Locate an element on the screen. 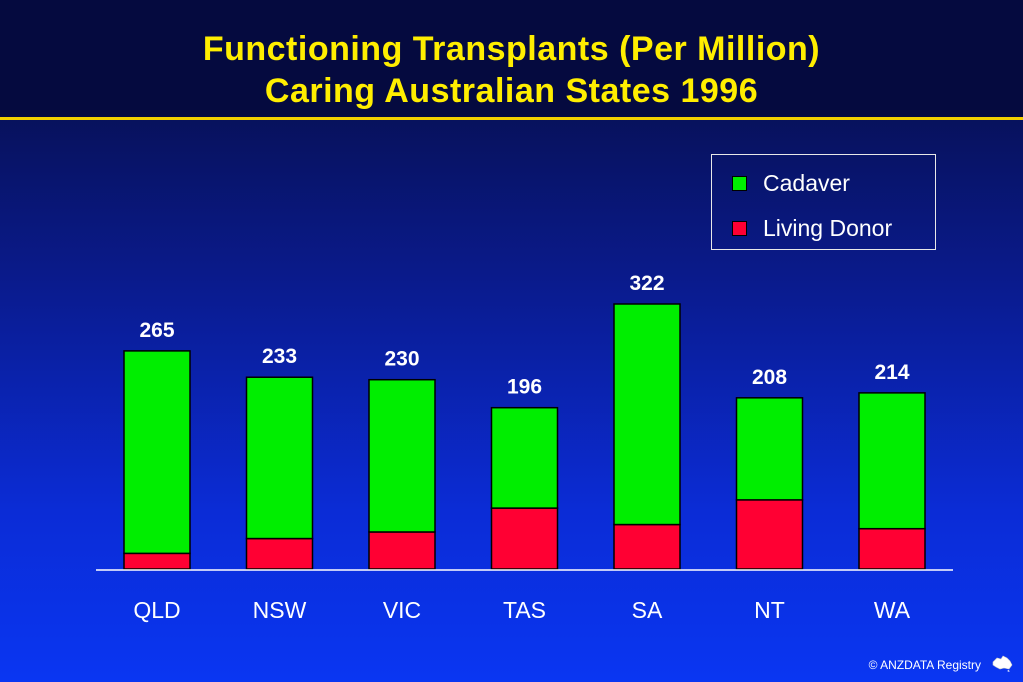 Image resolution: width=1023 pixels, height=682 pixels. bar-qld-cadaver is located at coordinates (157, 452).